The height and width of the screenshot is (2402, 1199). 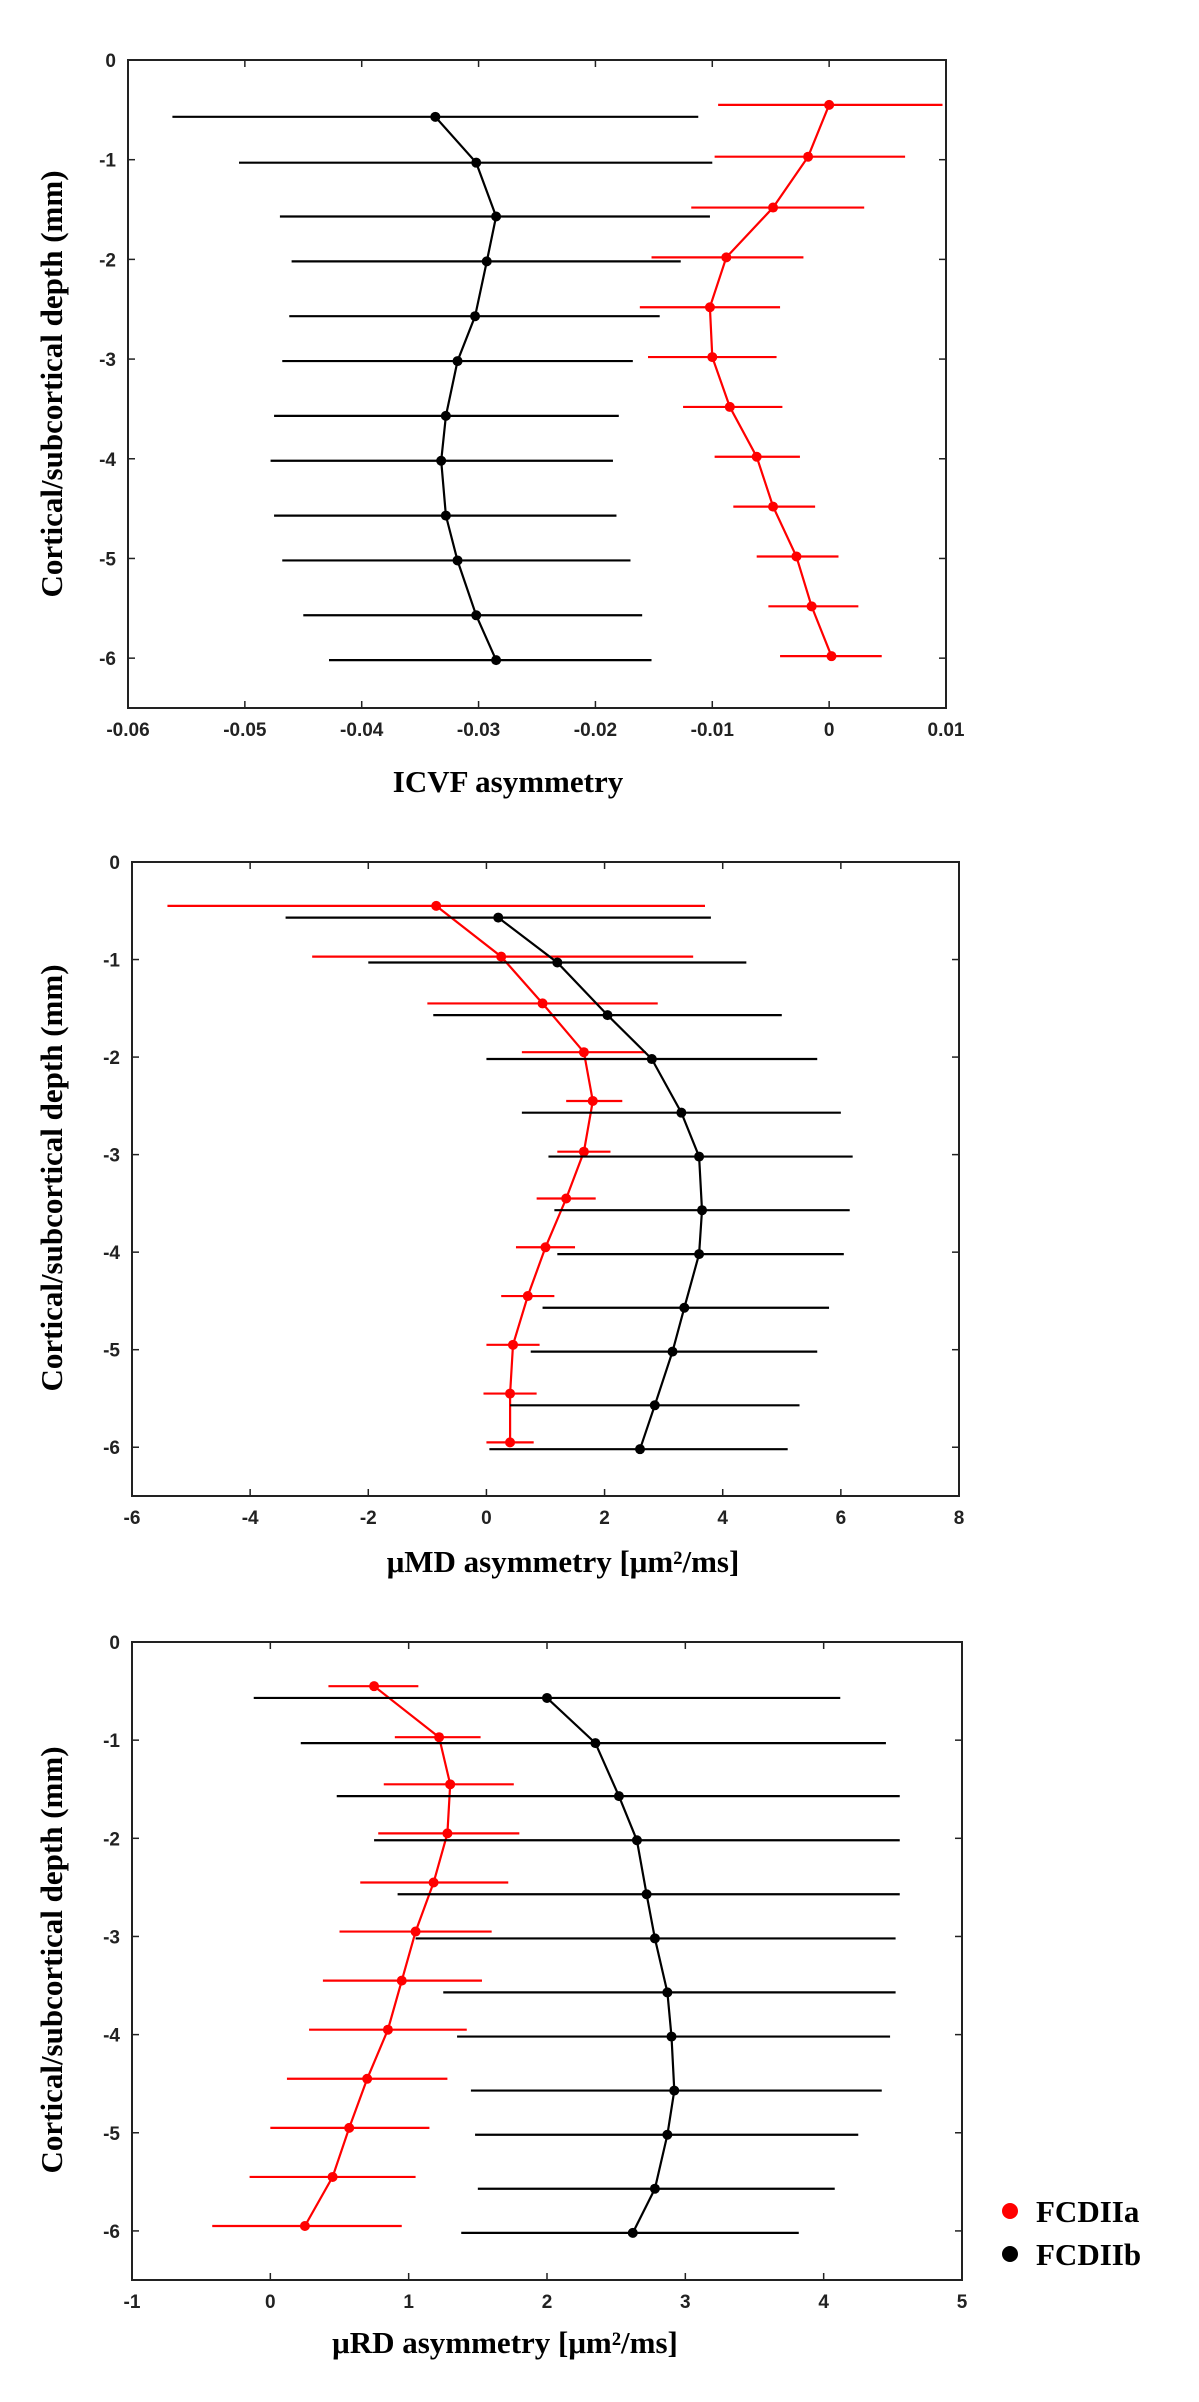 What do you see at coordinates (508, 781) in the screenshot?
I see `x-axis-label: ICVF asymmetry` at bounding box center [508, 781].